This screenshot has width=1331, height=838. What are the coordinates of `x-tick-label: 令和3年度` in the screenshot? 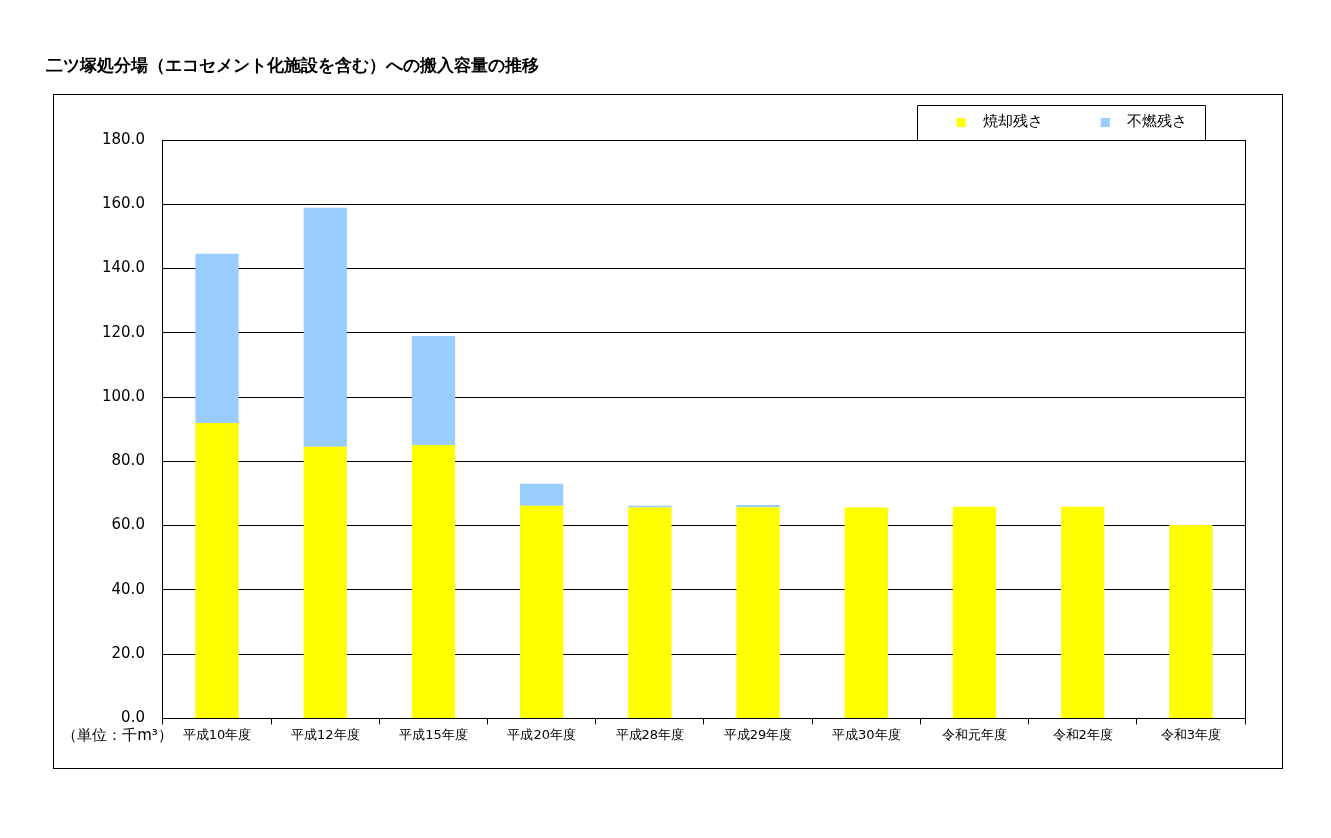 It's located at (1191, 734).